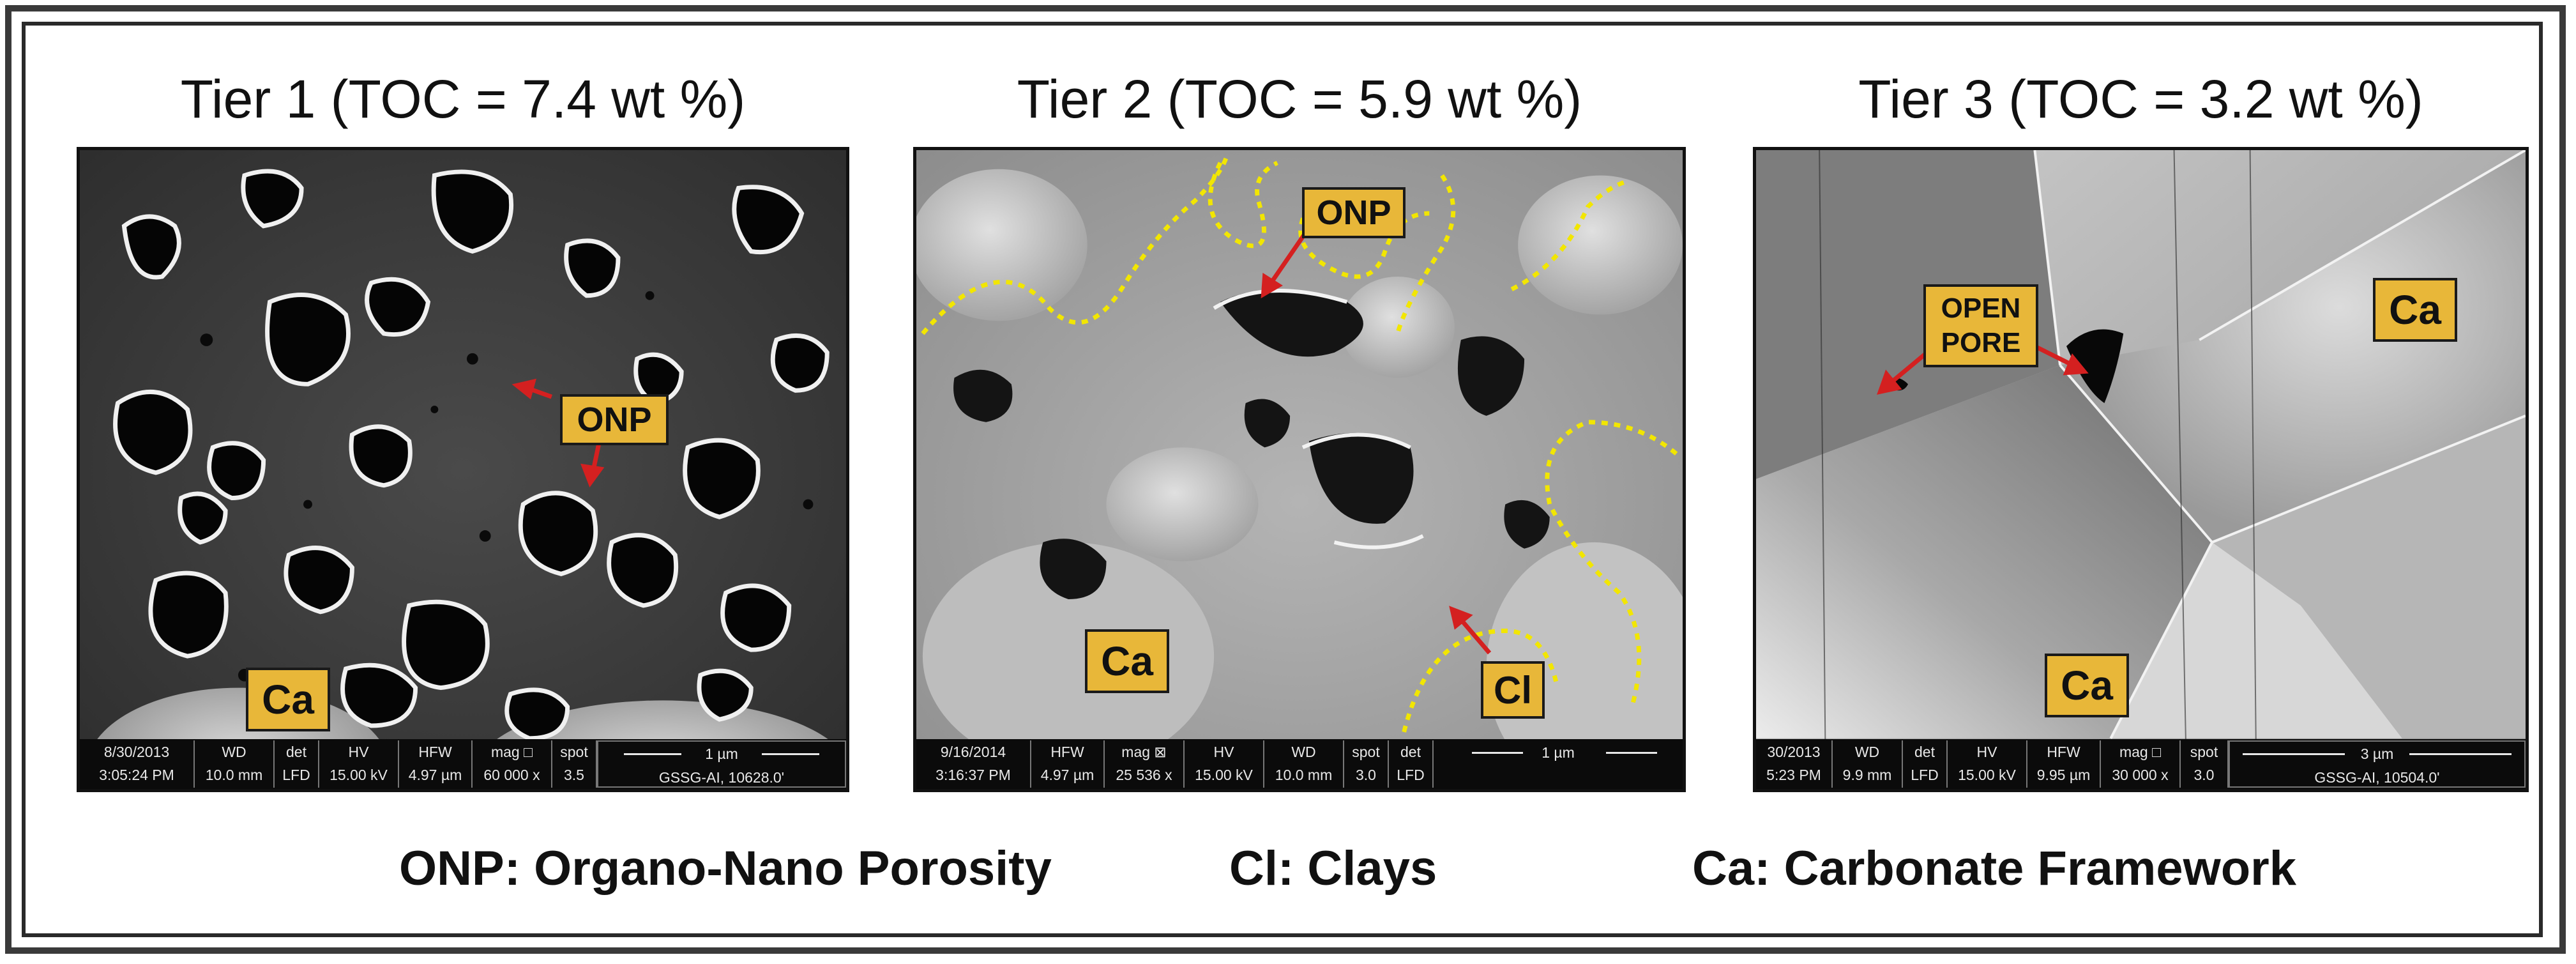 The height and width of the screenshot is (964, 2576). What do you see at coordinates (615, 420) in the screenshot?
I see `onp-label-tier1: ONP` at bounding box center [615, 420].